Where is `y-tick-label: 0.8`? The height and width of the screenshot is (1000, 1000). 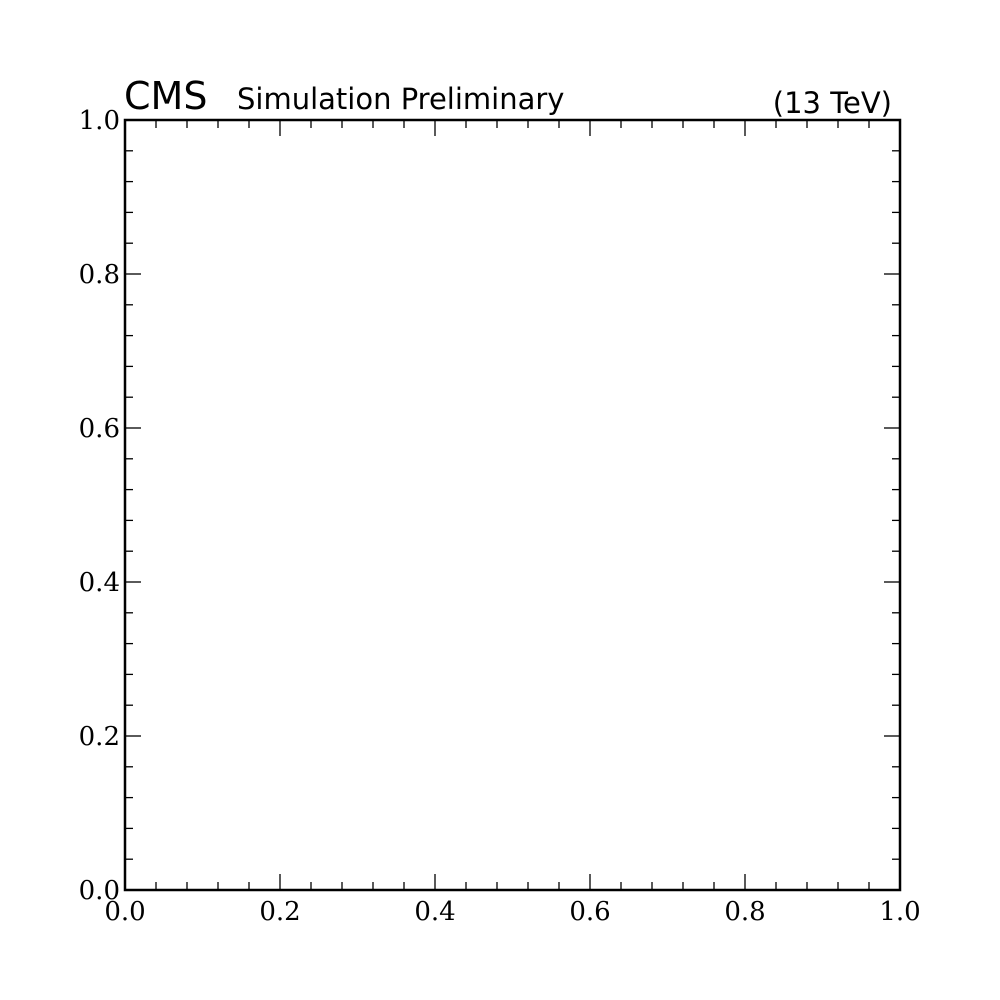 y-tick-label: 0.8 is located at coordinates (99, 275).